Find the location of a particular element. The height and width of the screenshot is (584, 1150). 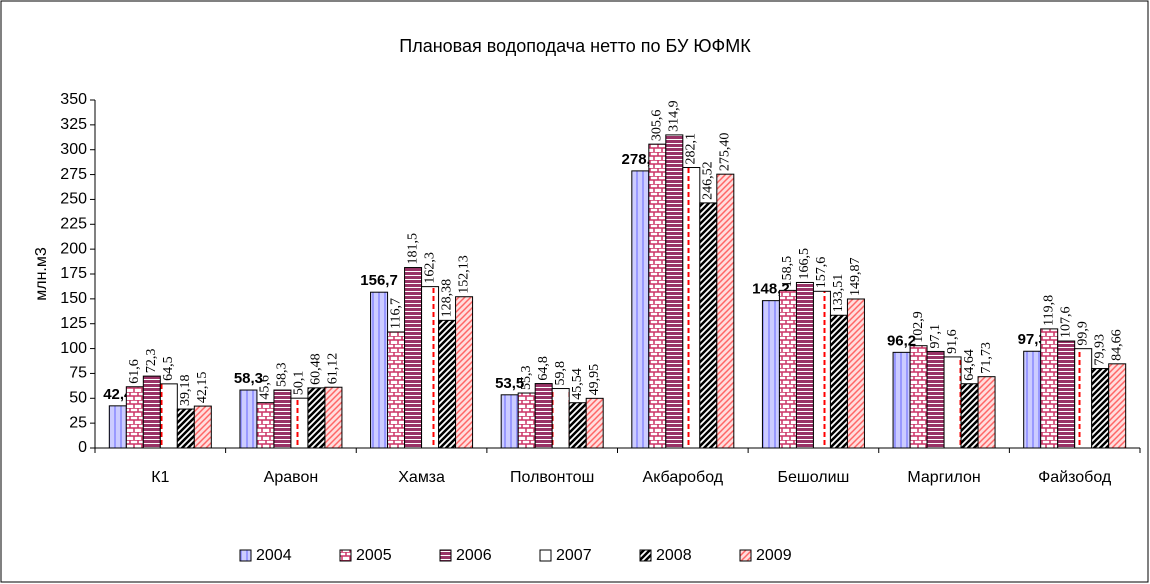

y-tick-label: 325 is located at coordinates (73, 124).